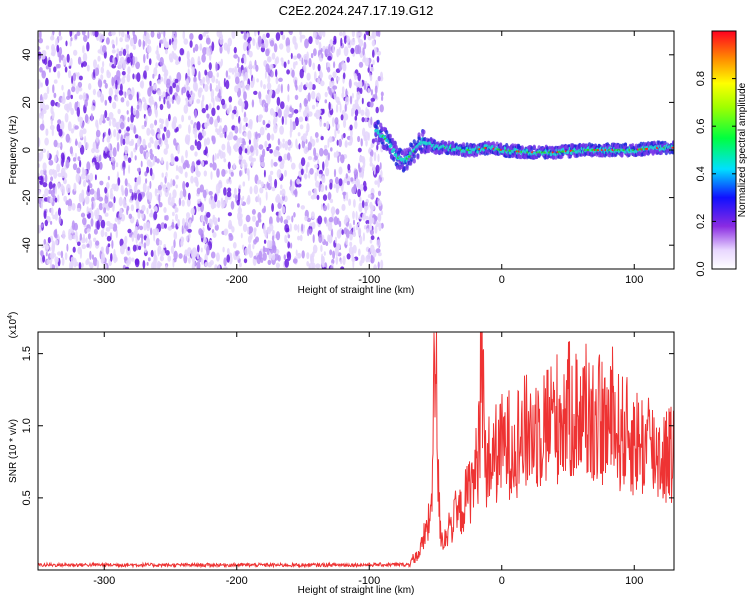  I want to click on spectrogram-y-label: Frequency (Hz), so click(13, 150).